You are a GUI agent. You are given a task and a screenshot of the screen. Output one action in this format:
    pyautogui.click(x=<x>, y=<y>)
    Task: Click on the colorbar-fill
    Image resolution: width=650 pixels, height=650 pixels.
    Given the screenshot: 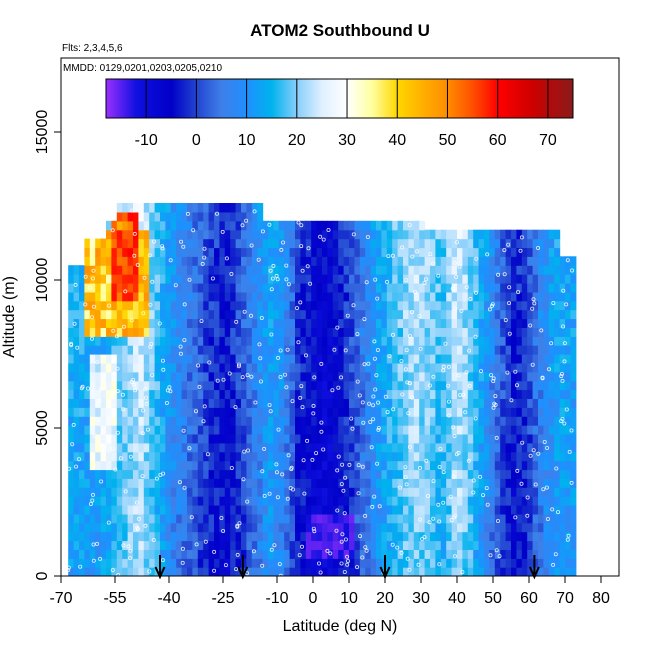 What is the action you would take?
    pyautogui.click(x=339, y=98)
    